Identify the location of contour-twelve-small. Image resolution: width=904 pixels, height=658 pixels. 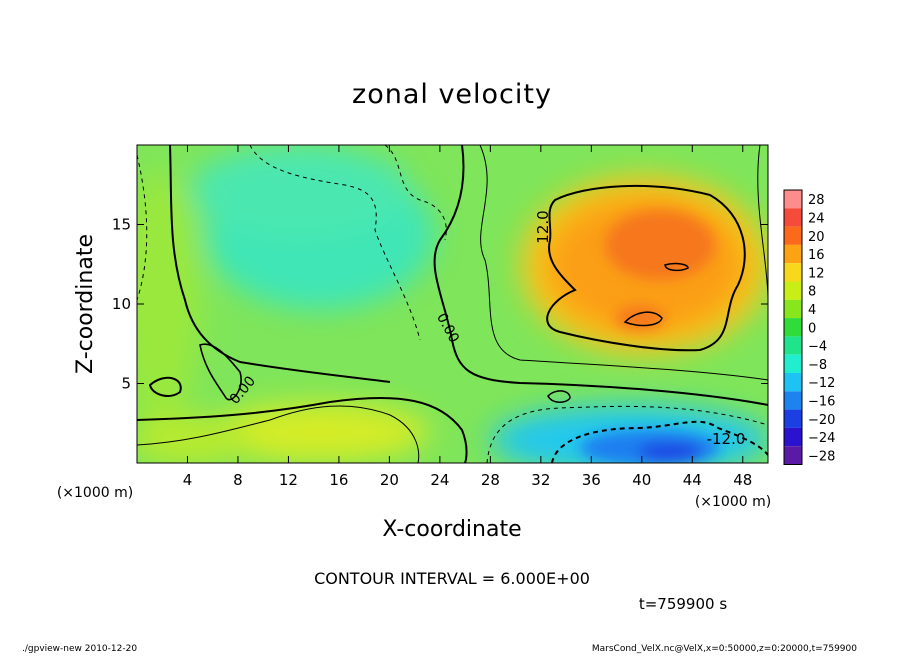
(559, 396).